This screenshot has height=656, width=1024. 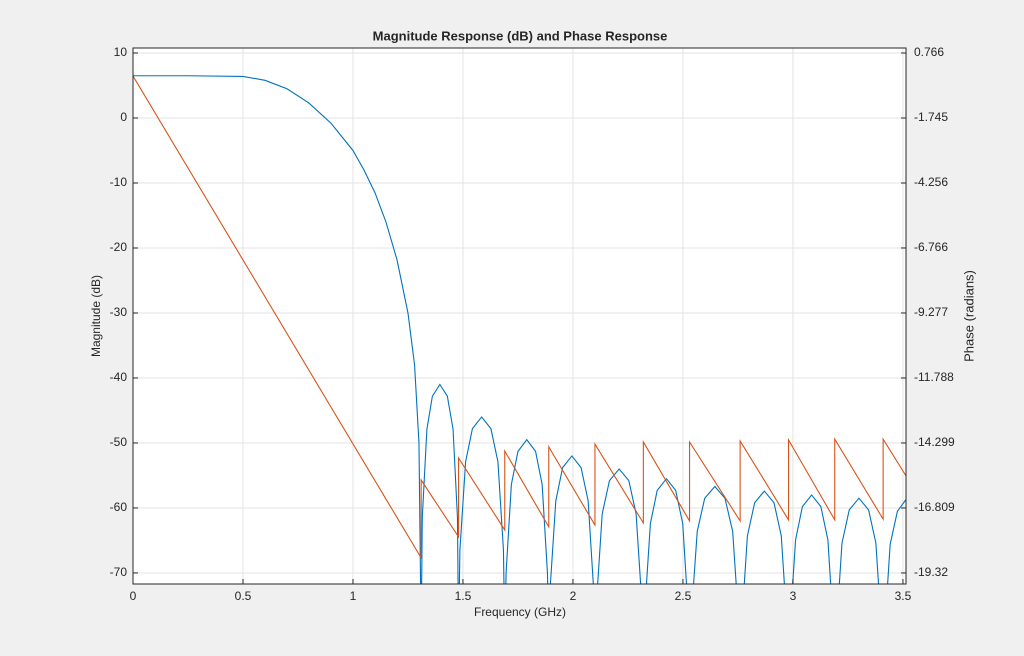 What do you see at coordinates (934, 377) in the screenshot?
I see `y2-tick-label: -11.788` at bounding box center [934, 377].